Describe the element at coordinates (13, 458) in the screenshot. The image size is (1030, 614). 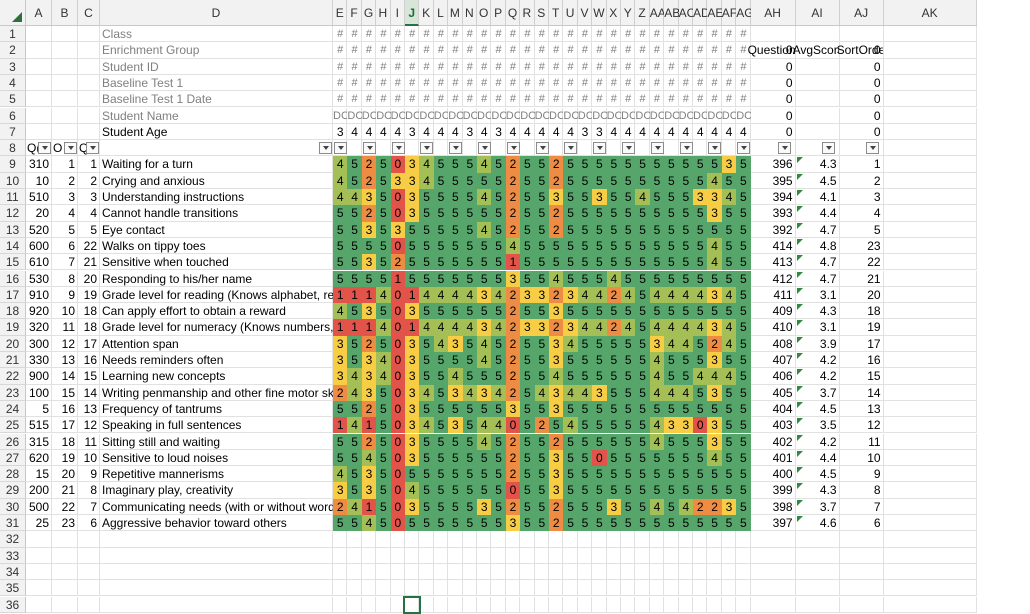
I see `row-header-27: 27` at that location.